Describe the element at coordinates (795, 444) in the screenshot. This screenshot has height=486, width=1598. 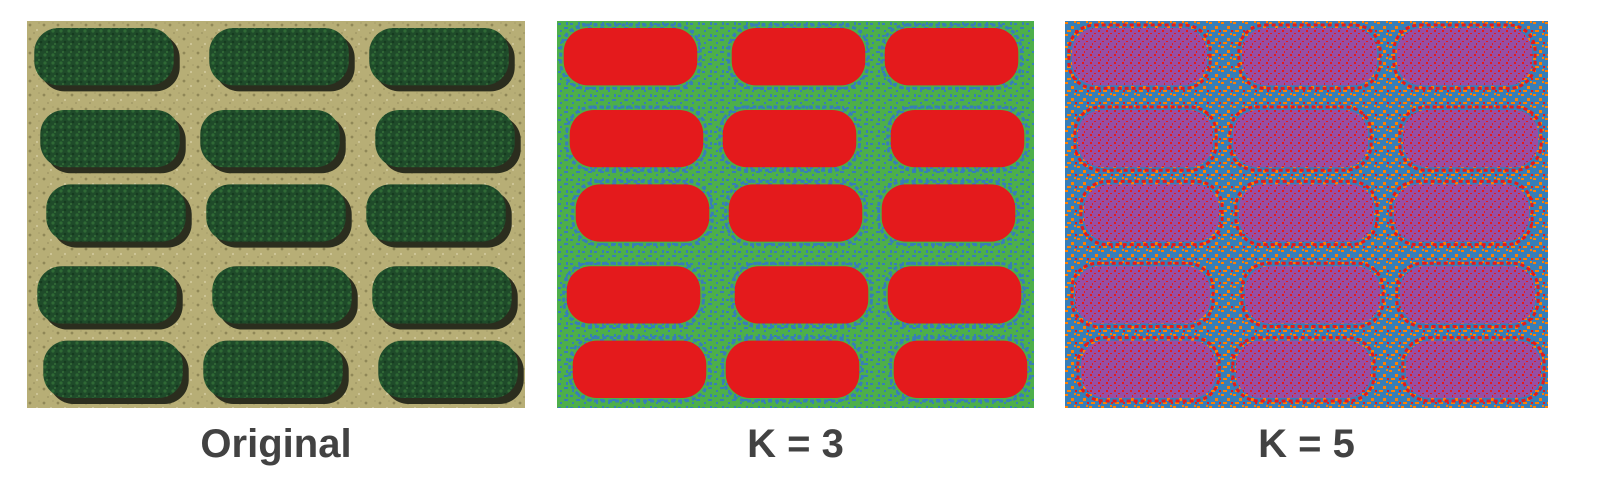
I see `k3-caption: K = 3` at that location.